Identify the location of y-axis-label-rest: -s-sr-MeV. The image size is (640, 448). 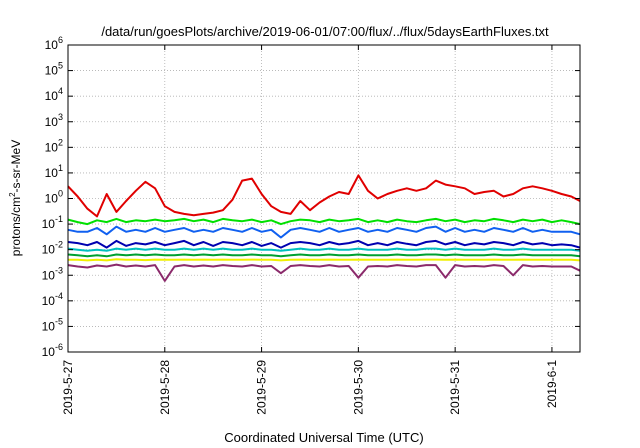
(16, 166).